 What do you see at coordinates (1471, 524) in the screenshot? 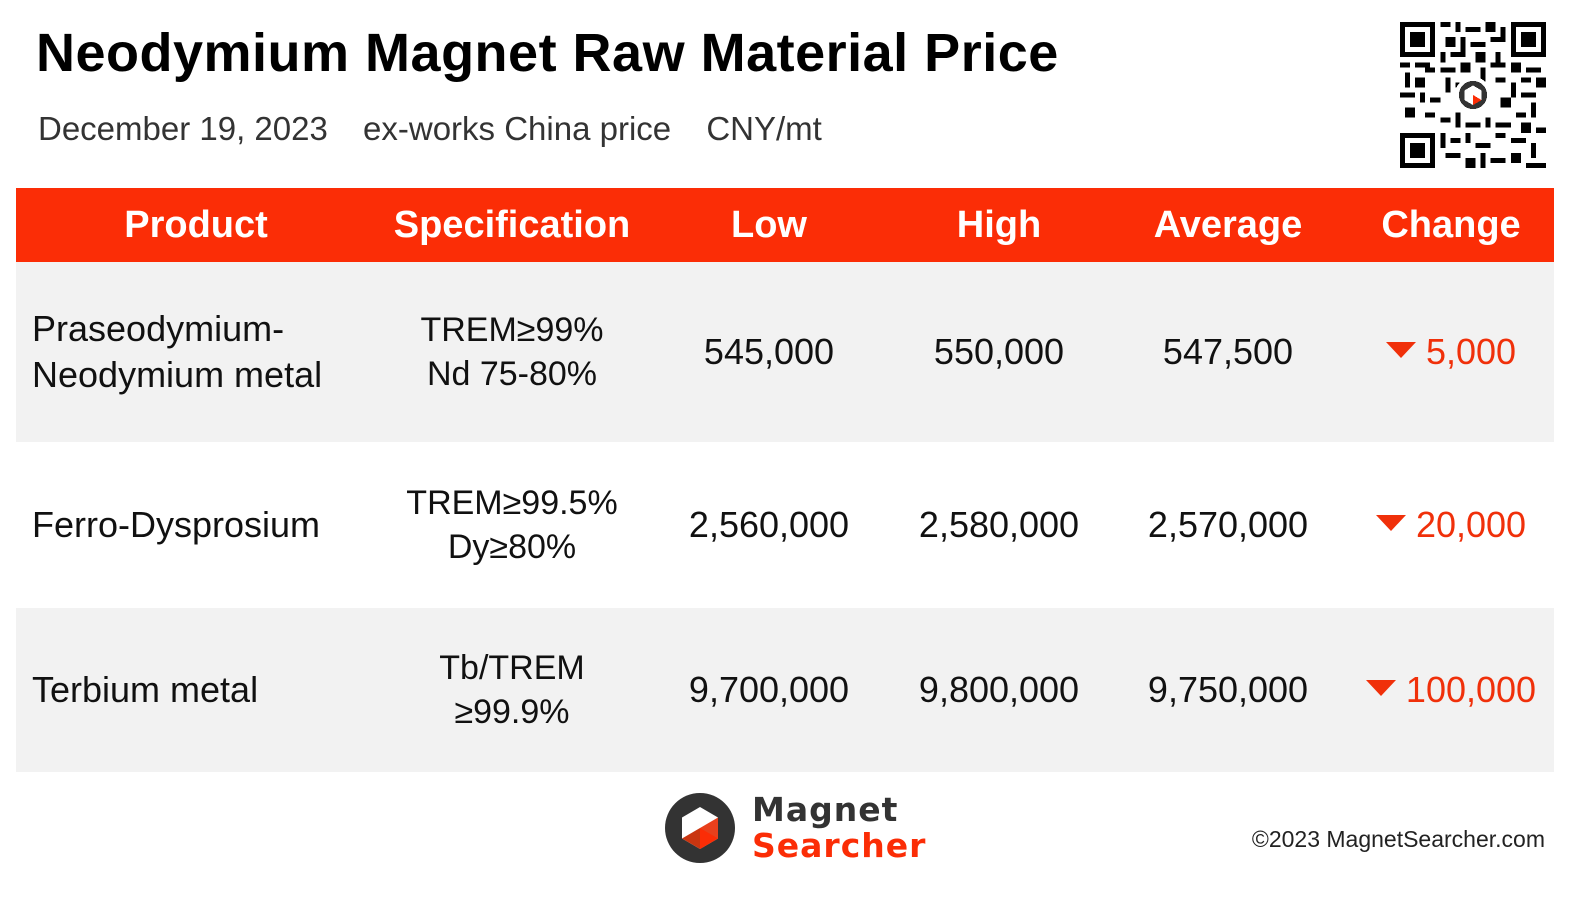
I see `change-value: 20,000` at bounding box center [1471, 524].